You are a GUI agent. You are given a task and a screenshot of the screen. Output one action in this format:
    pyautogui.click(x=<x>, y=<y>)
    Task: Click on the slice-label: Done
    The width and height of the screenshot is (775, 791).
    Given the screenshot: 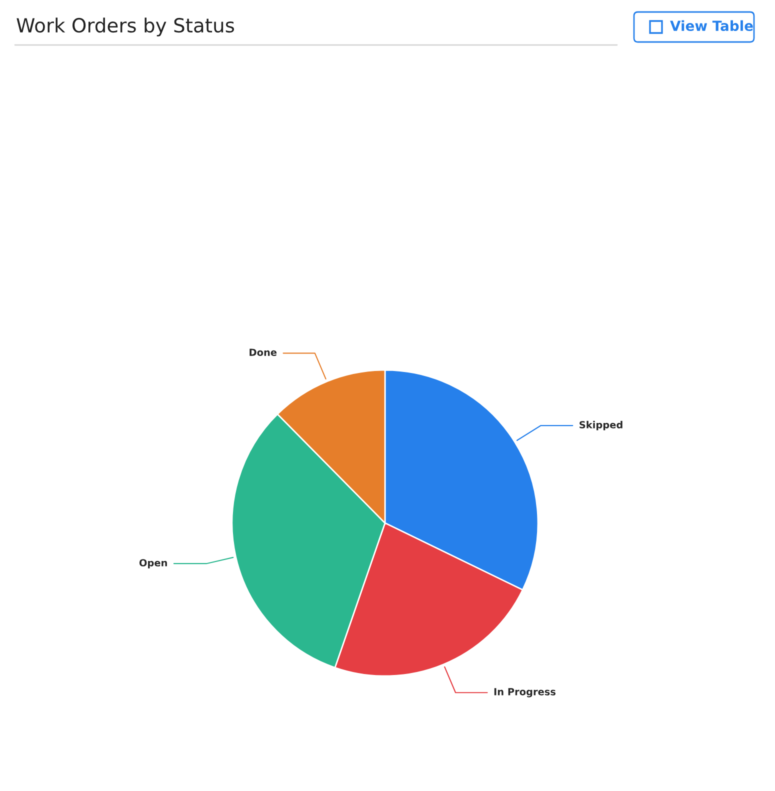 What is the action you would take?
    pyautogui.click(x=263, y=352)
    